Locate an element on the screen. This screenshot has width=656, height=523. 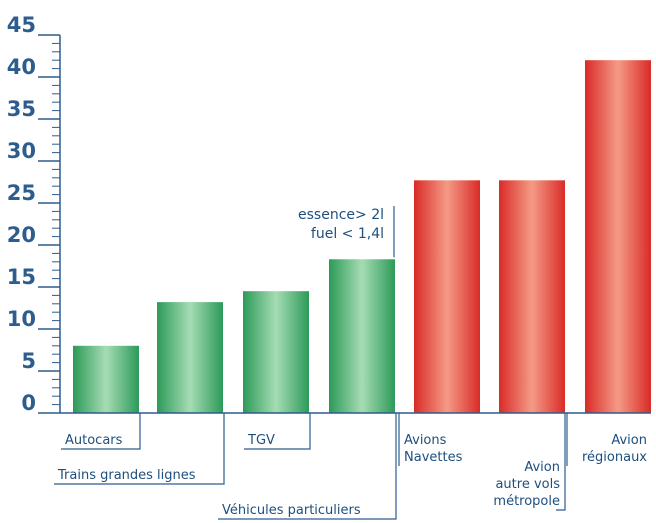
annotation-text: fuel < 1,4l is located at coordinates (347, 234).